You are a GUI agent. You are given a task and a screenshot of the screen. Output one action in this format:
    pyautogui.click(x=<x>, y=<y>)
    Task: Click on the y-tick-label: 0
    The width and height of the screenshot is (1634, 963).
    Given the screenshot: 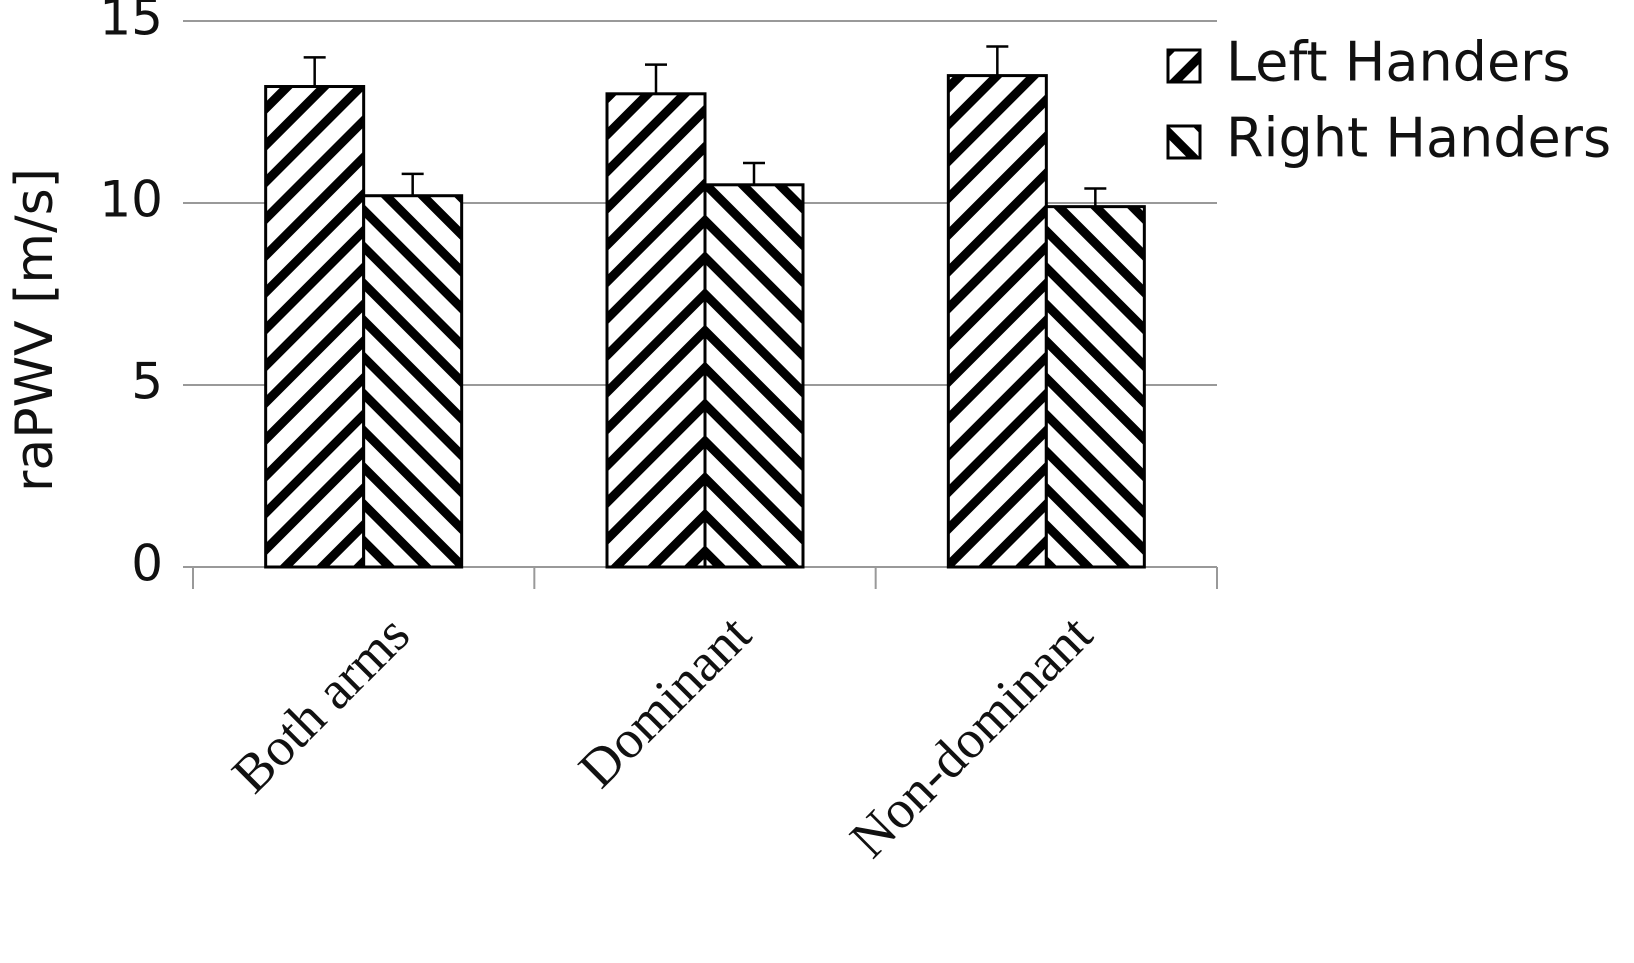 What is the action you would take?
    pyautogui.click(x=147, y=564)
    